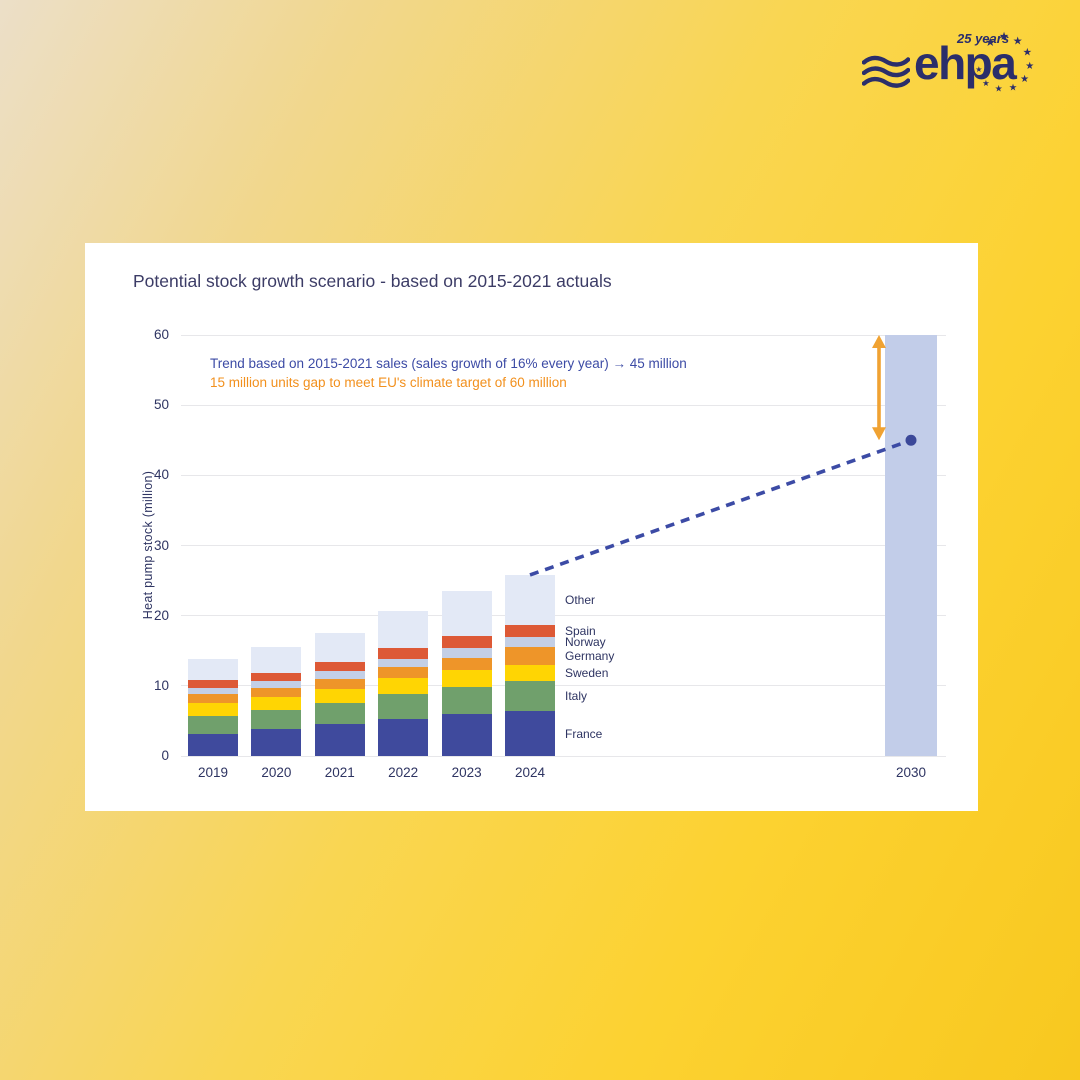 The image size is (1080, 1080). I want to click on segment-spain-2019, so click(213, 684).